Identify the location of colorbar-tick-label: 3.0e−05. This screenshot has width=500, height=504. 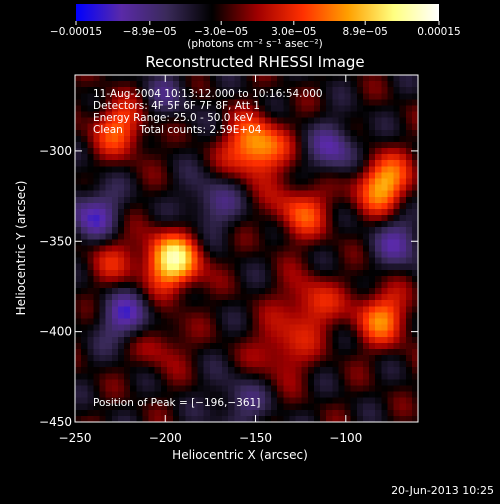
(293, 32).